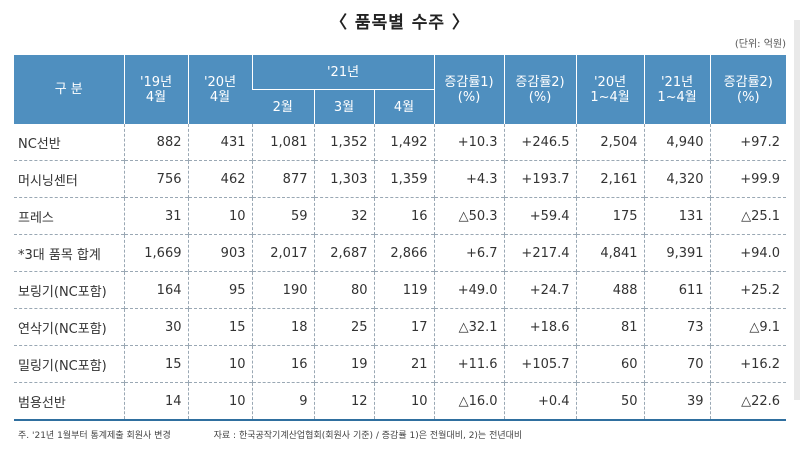 This screenshot has height=460, width=800. I want to click on table-cell: 2,866, so click(404, 253).